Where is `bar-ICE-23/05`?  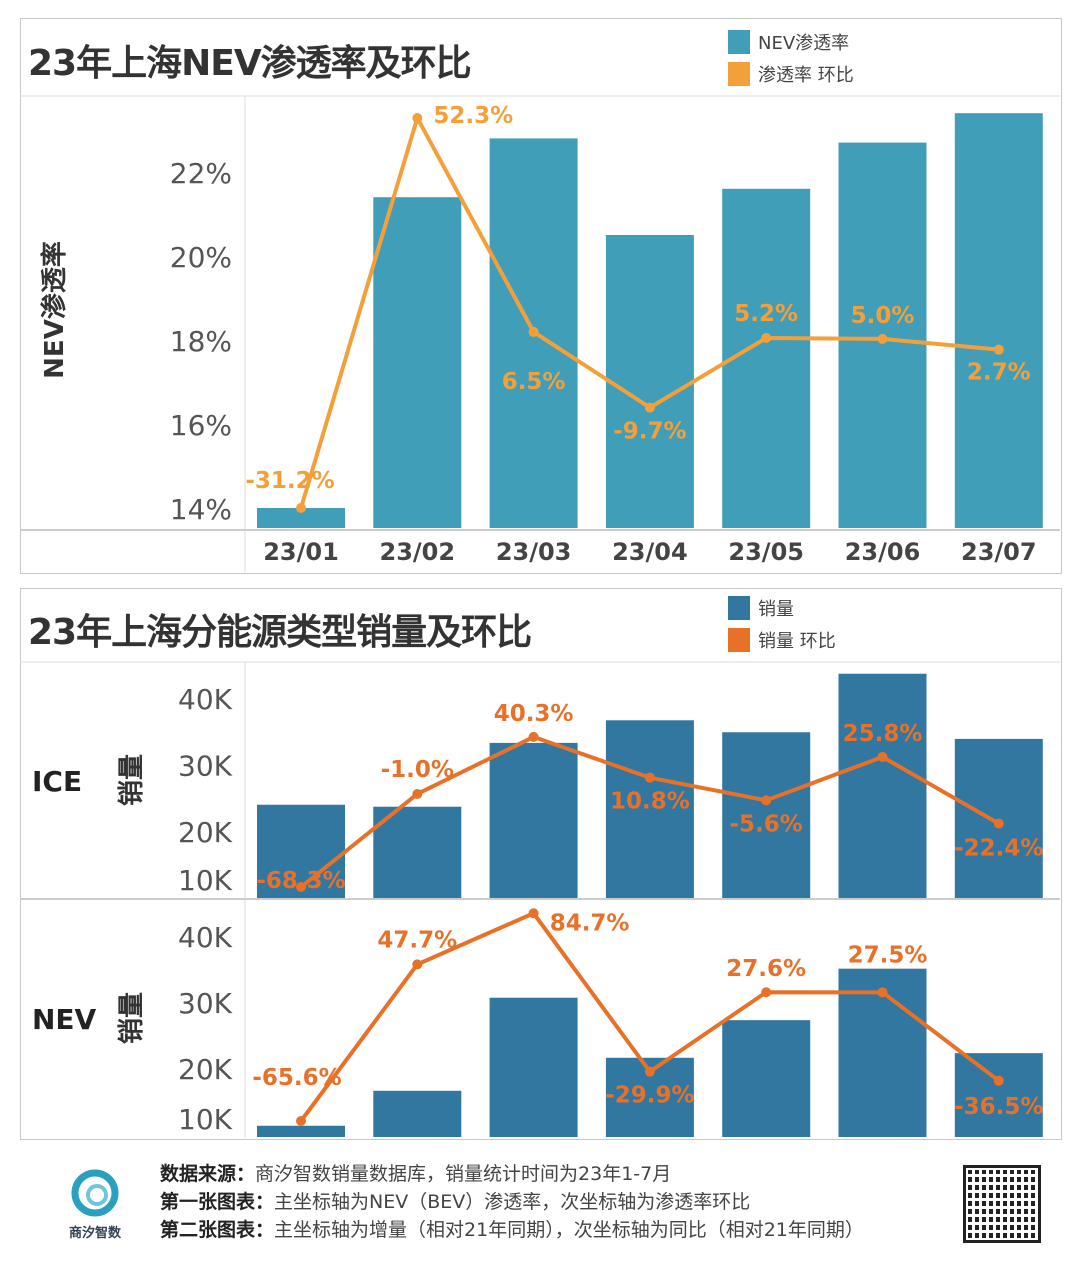
bar-ICE-23/05 is located at coordinates (766, 815).